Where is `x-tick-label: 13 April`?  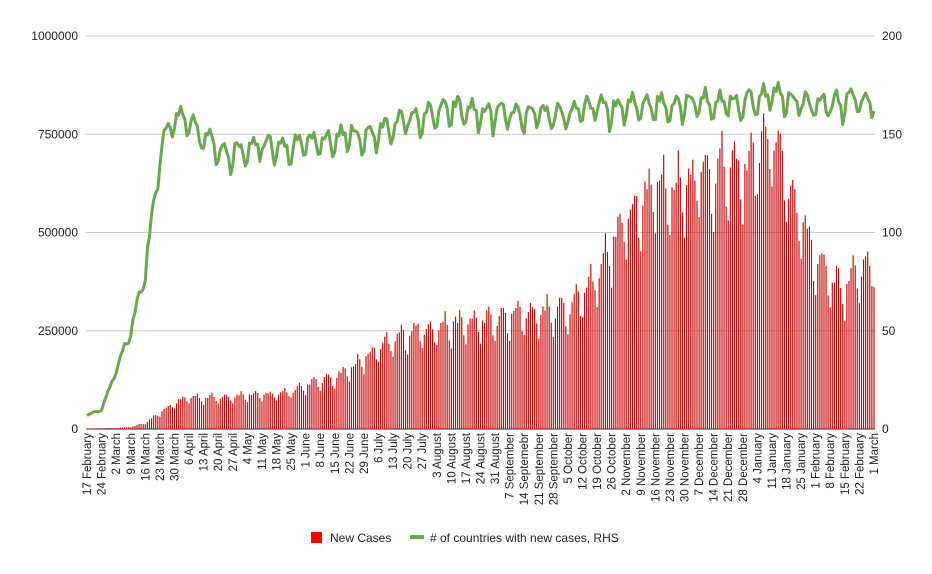 x-tick-label: 13 April is located at coordinates (205, 452).